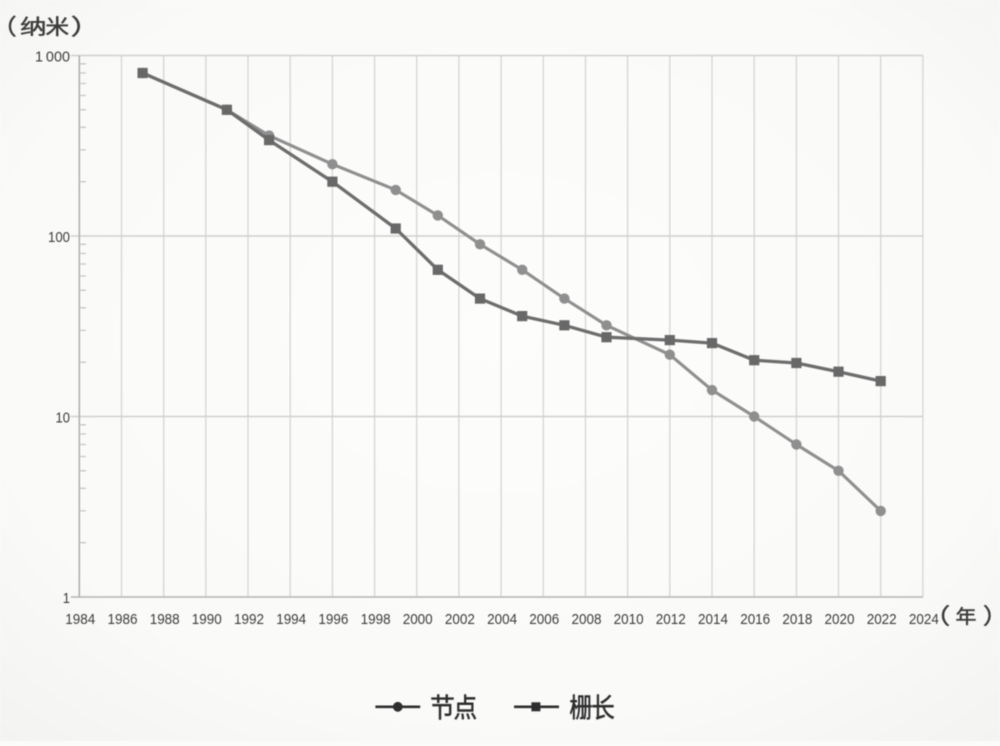 The image size is (1000, 746). I want to click on svg-text: 1998, so click(376, 620).